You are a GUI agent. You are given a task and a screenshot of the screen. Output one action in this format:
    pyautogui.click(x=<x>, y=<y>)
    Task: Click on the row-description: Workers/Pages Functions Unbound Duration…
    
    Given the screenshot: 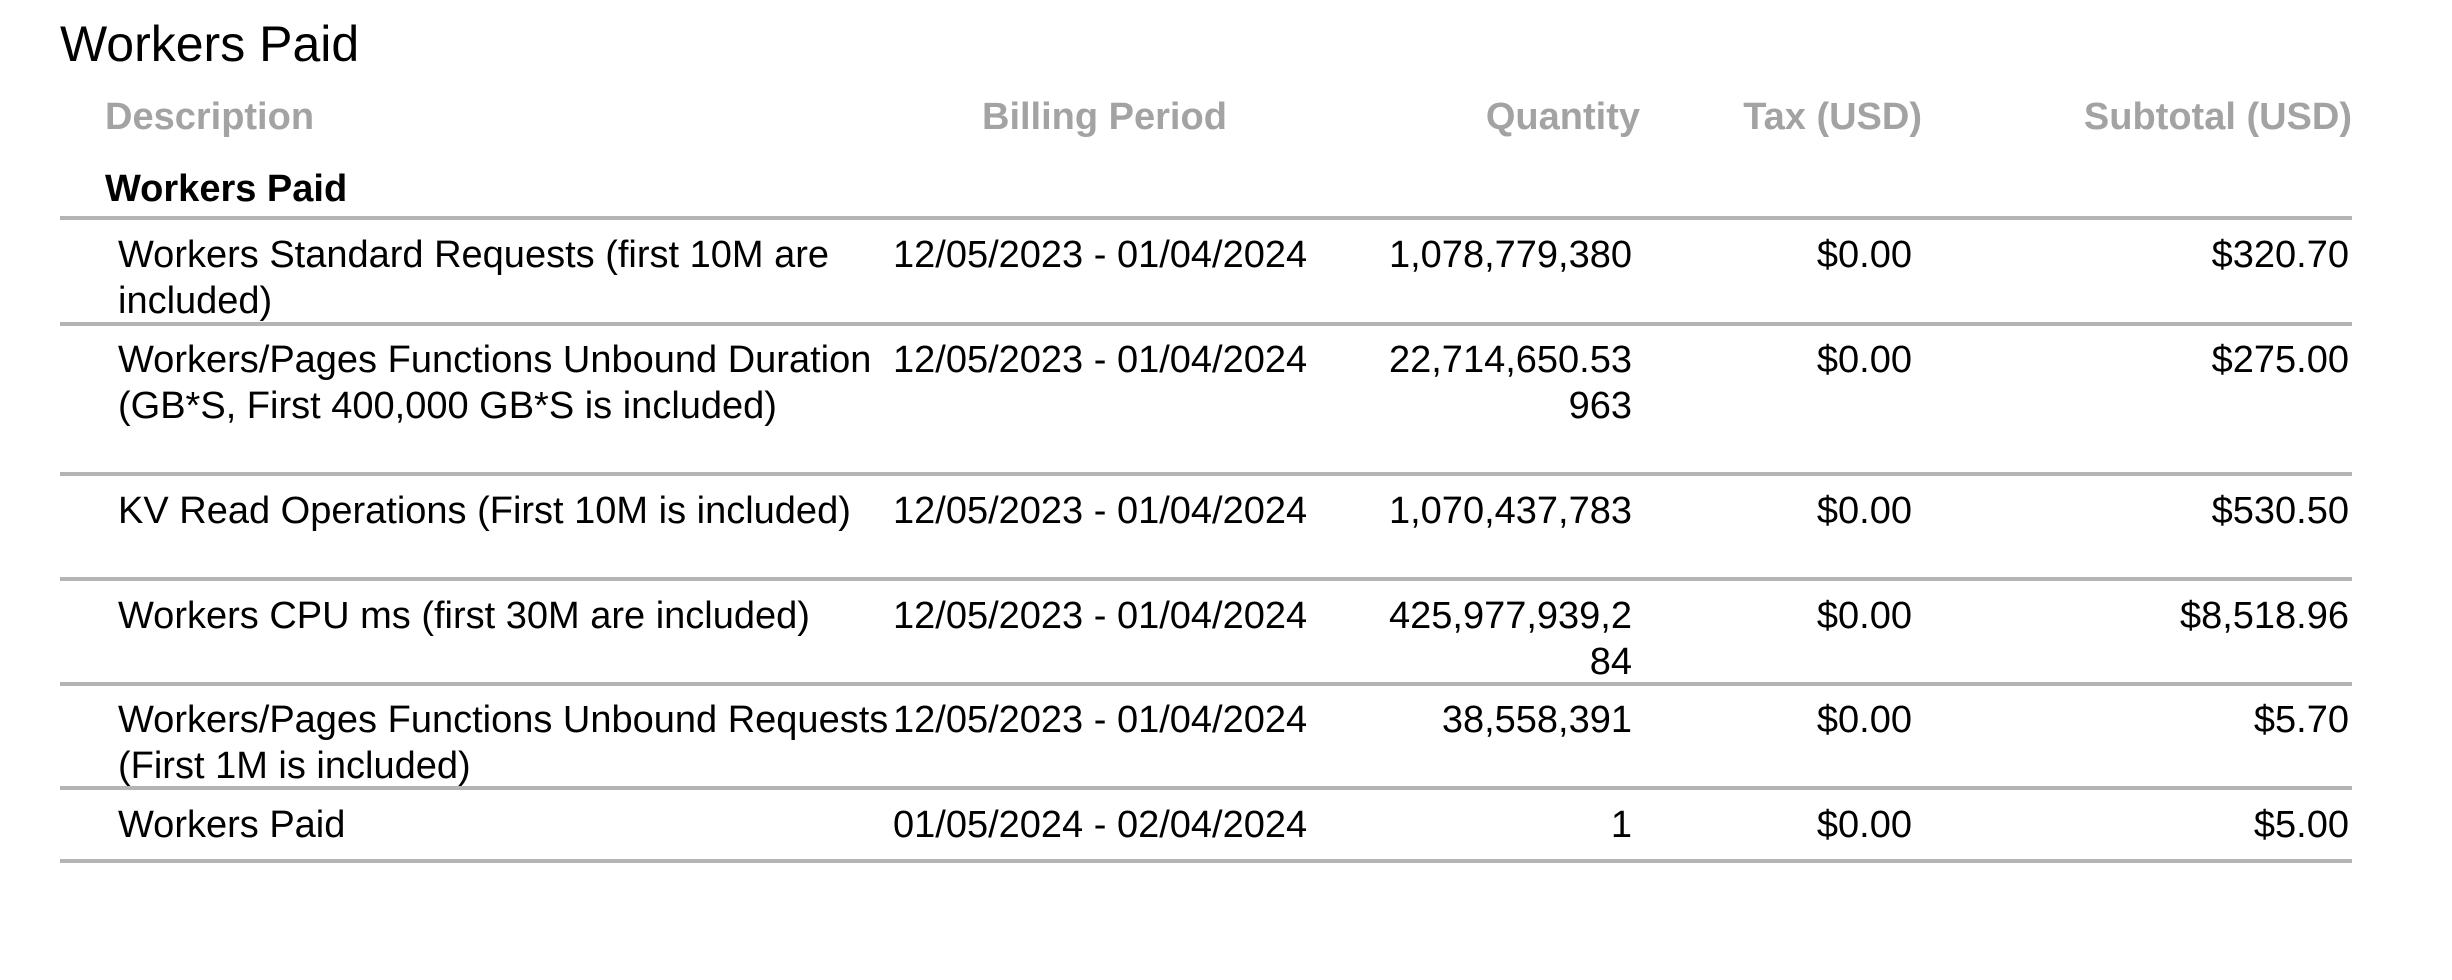 What is the action you would take?
    pyautogui.click(x=495, y=383)
    